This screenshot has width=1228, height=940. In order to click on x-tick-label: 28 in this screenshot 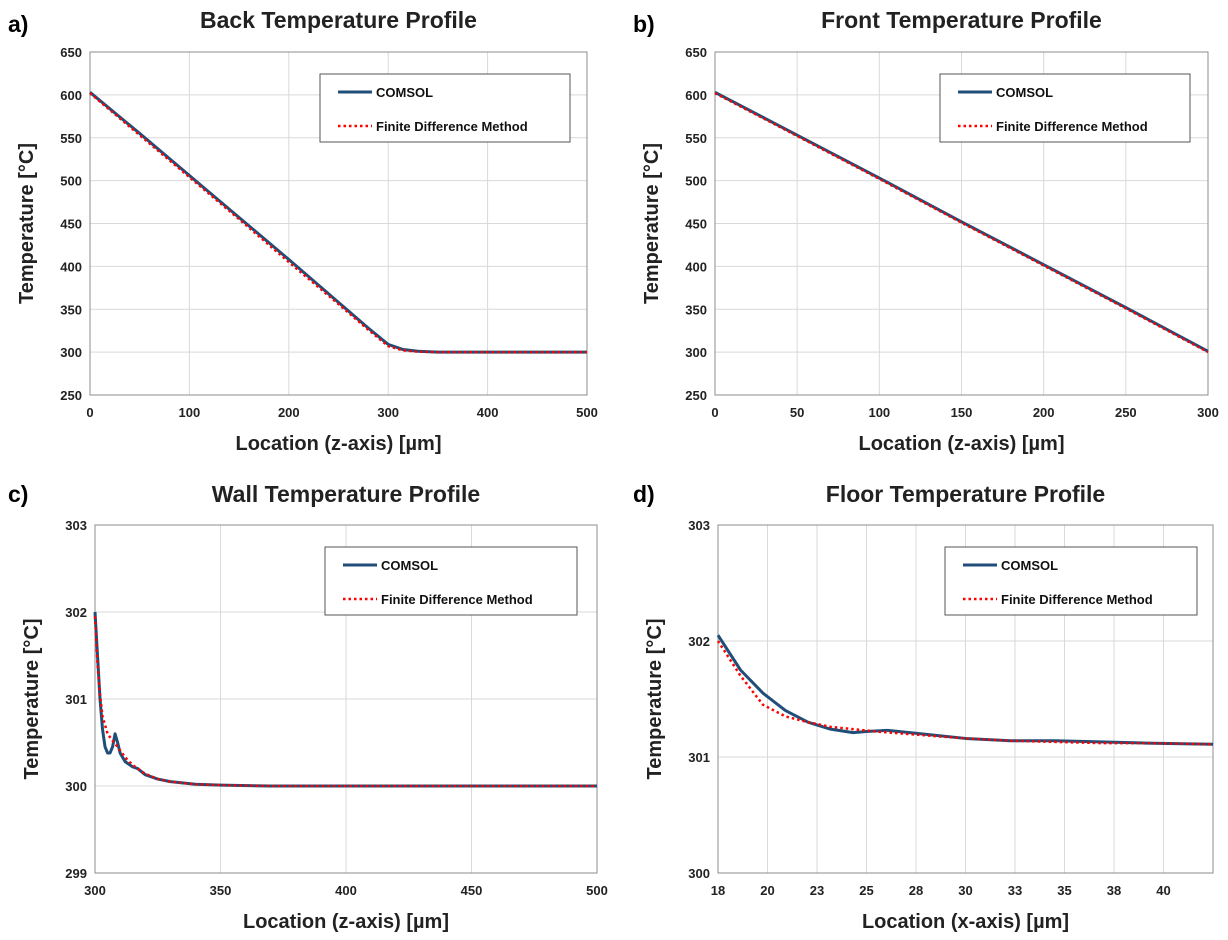, I will do `click(916, 890)`.